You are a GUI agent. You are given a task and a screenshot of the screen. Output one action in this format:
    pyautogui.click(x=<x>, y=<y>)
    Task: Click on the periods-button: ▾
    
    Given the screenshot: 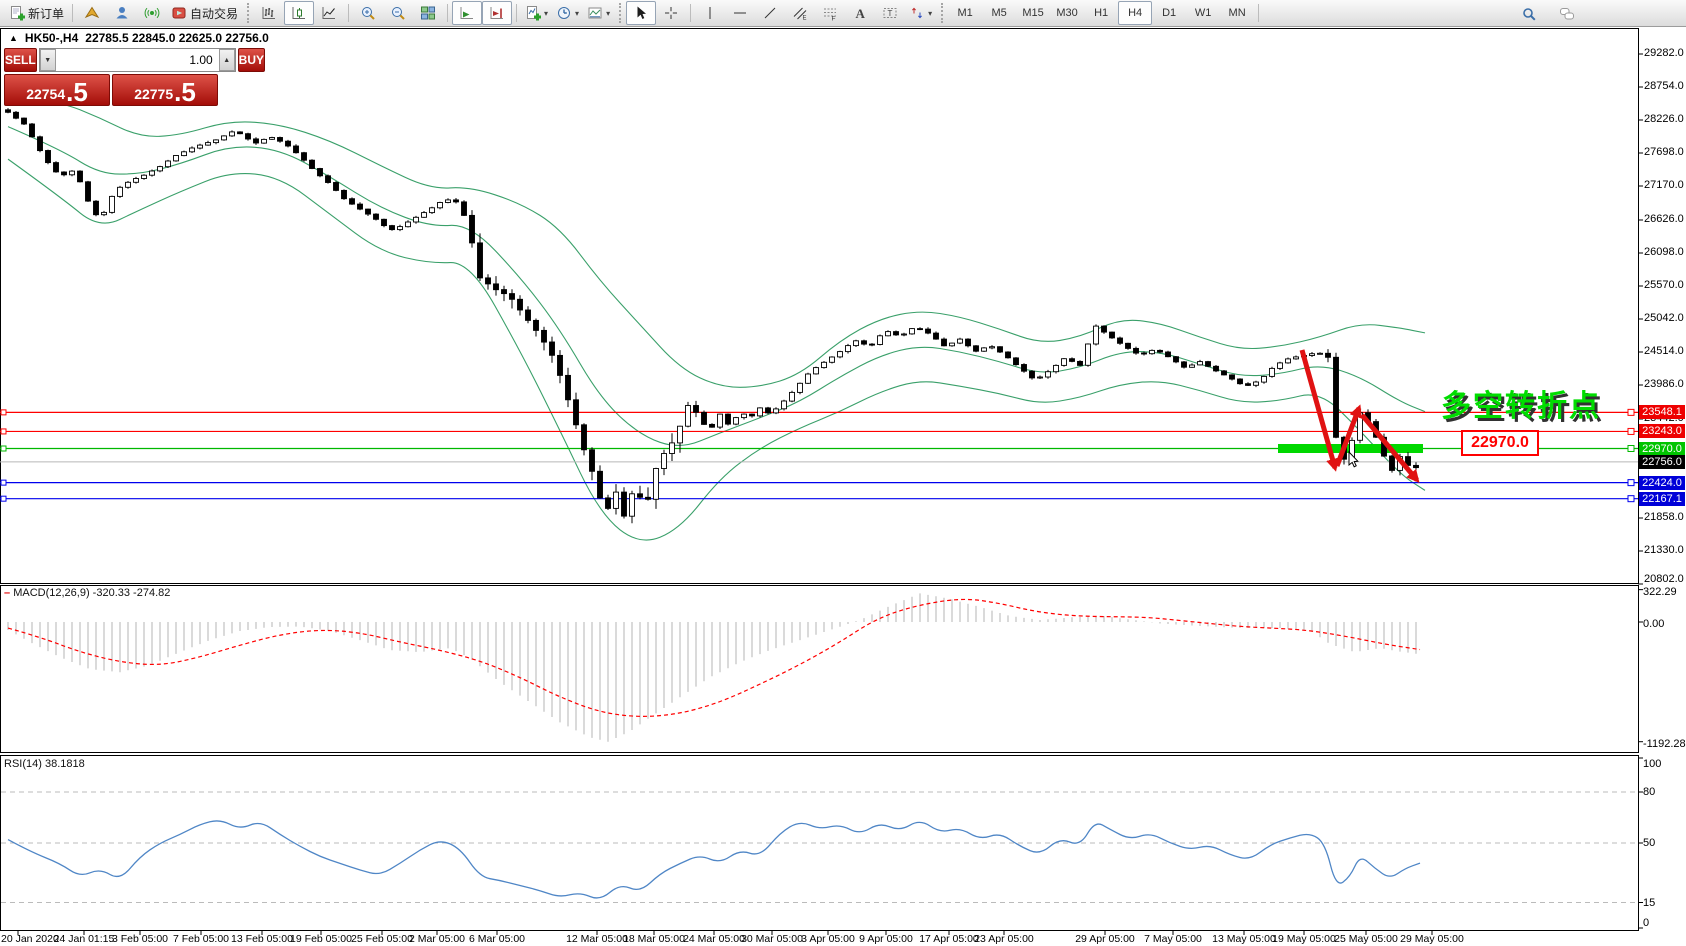 What is the action you would take?
    pyautogui.click(x=567, y=13)
    